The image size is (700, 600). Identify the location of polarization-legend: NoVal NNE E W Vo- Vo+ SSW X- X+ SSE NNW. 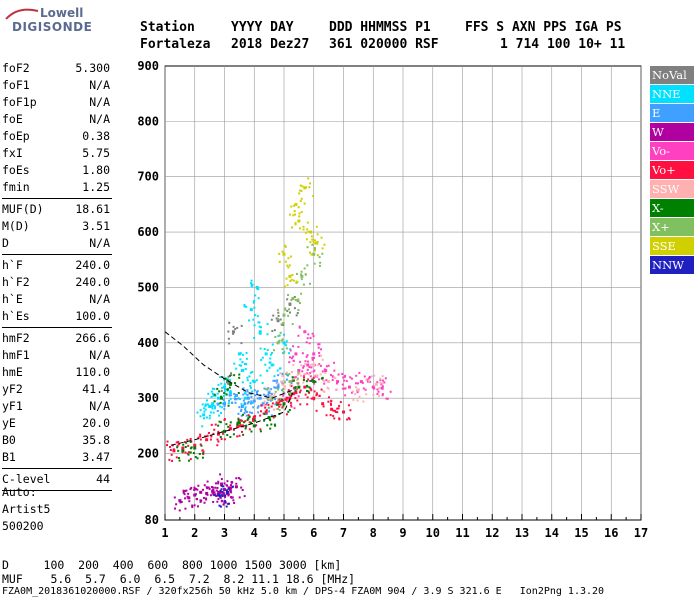
(672, 170).